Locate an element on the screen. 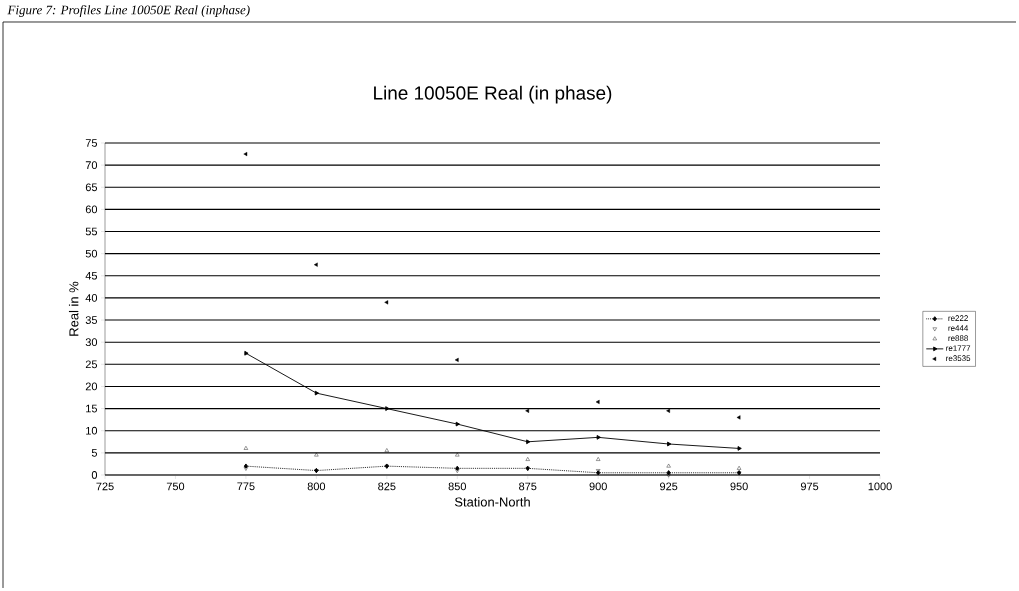 Image resolution: width=1019 pixels, height=591 pixels. y-tick-label: 55 is located at coordinates (91, 231).